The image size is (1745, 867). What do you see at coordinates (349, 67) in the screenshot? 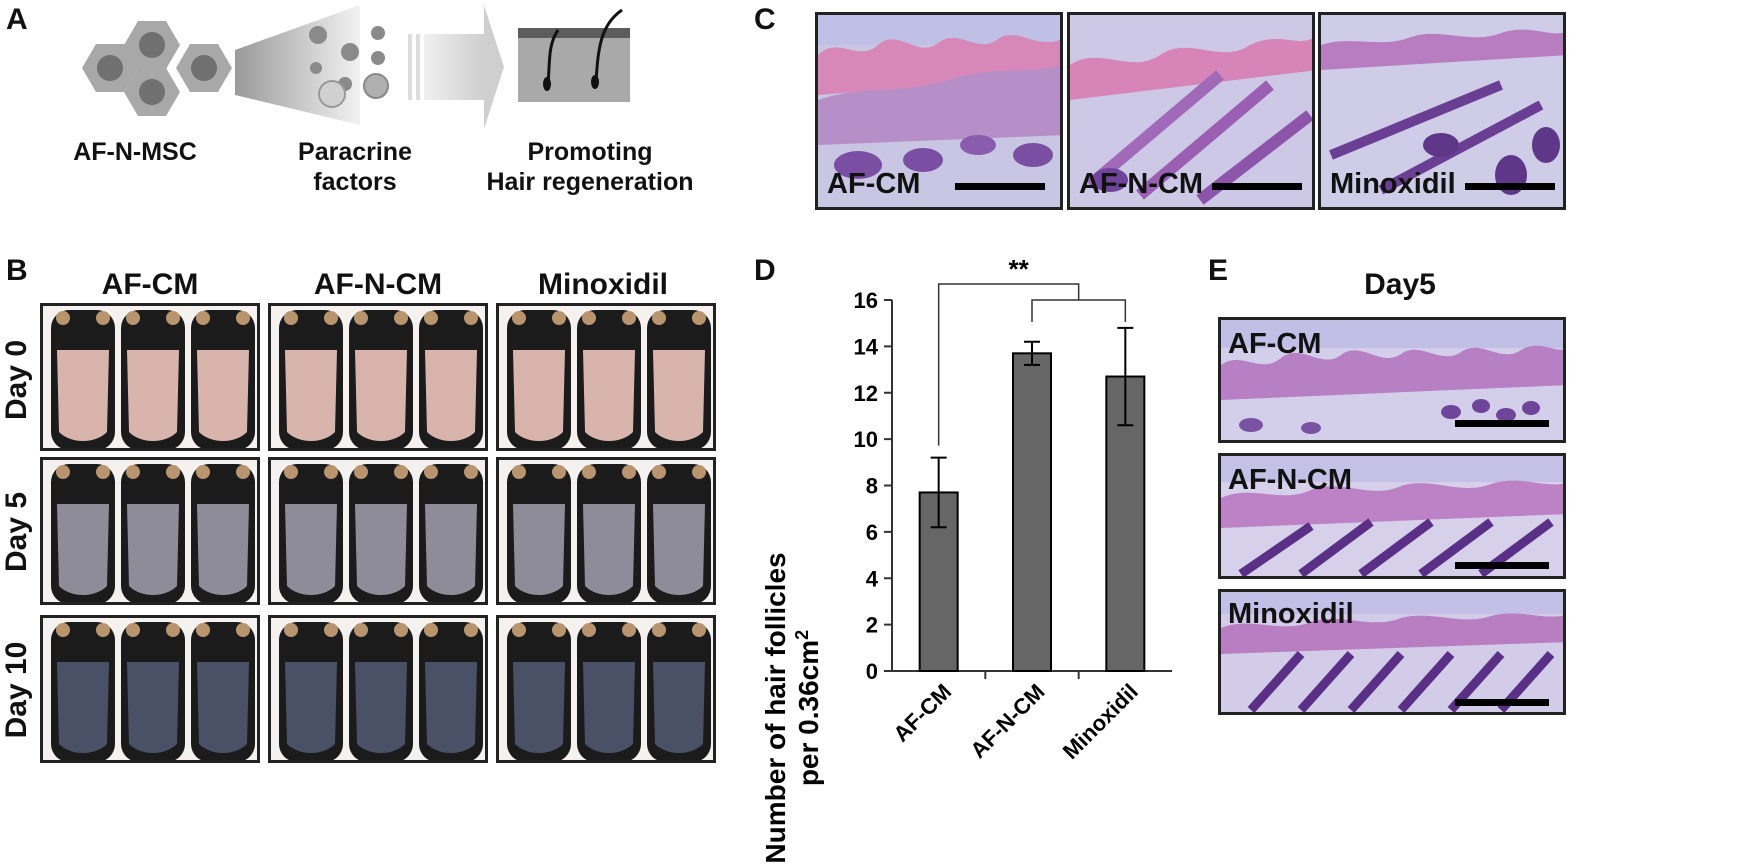
I see `paracrine-factors-icon` at bounding box center [349, 67].